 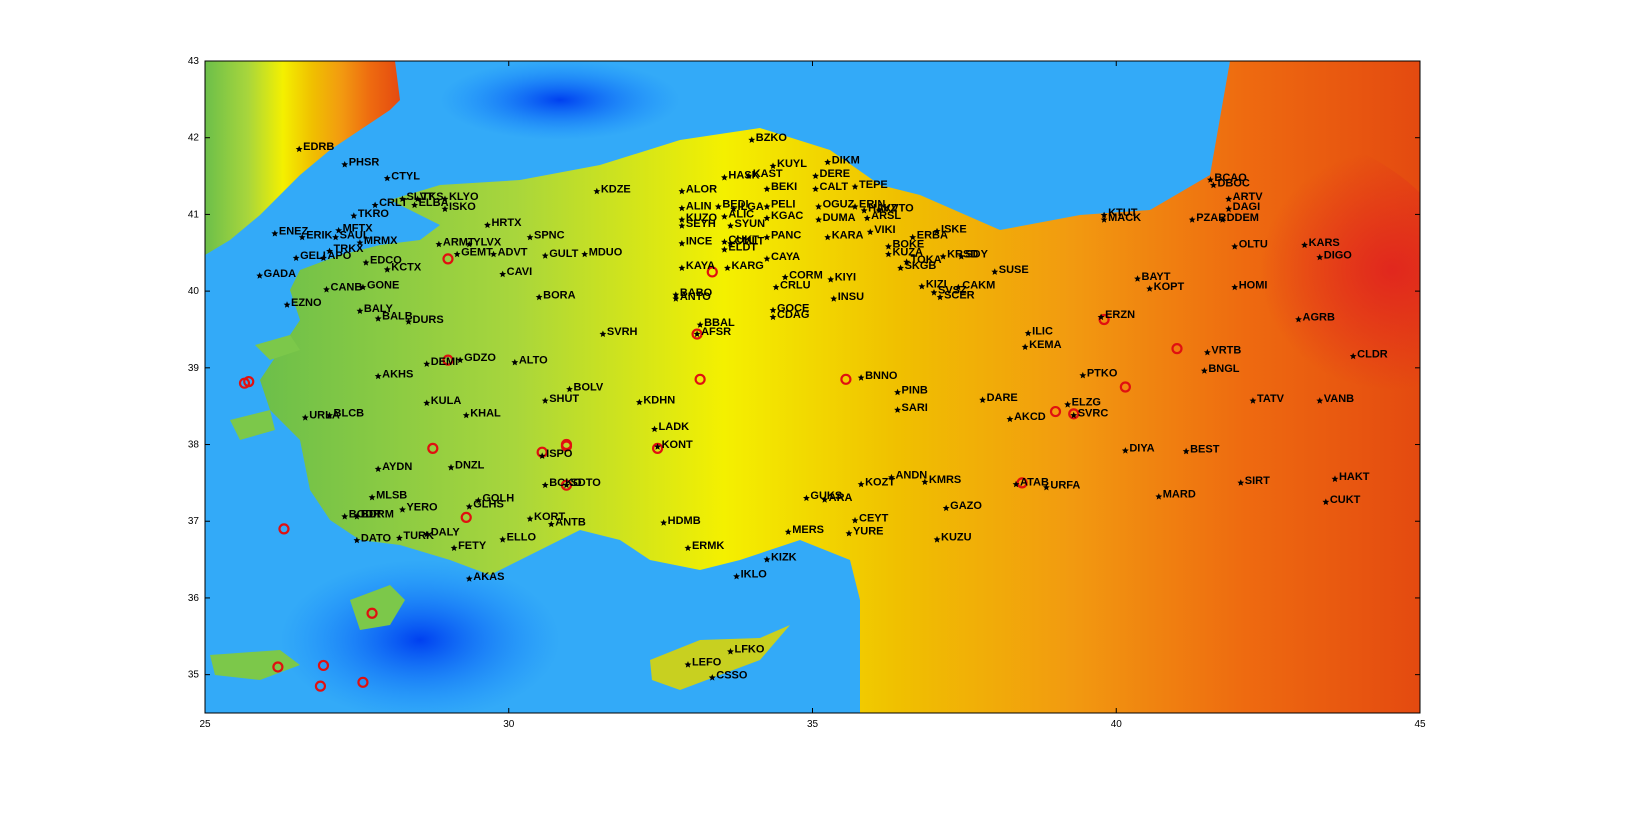 I want to click on station-label: KUZA, so click(x=907, y=252).